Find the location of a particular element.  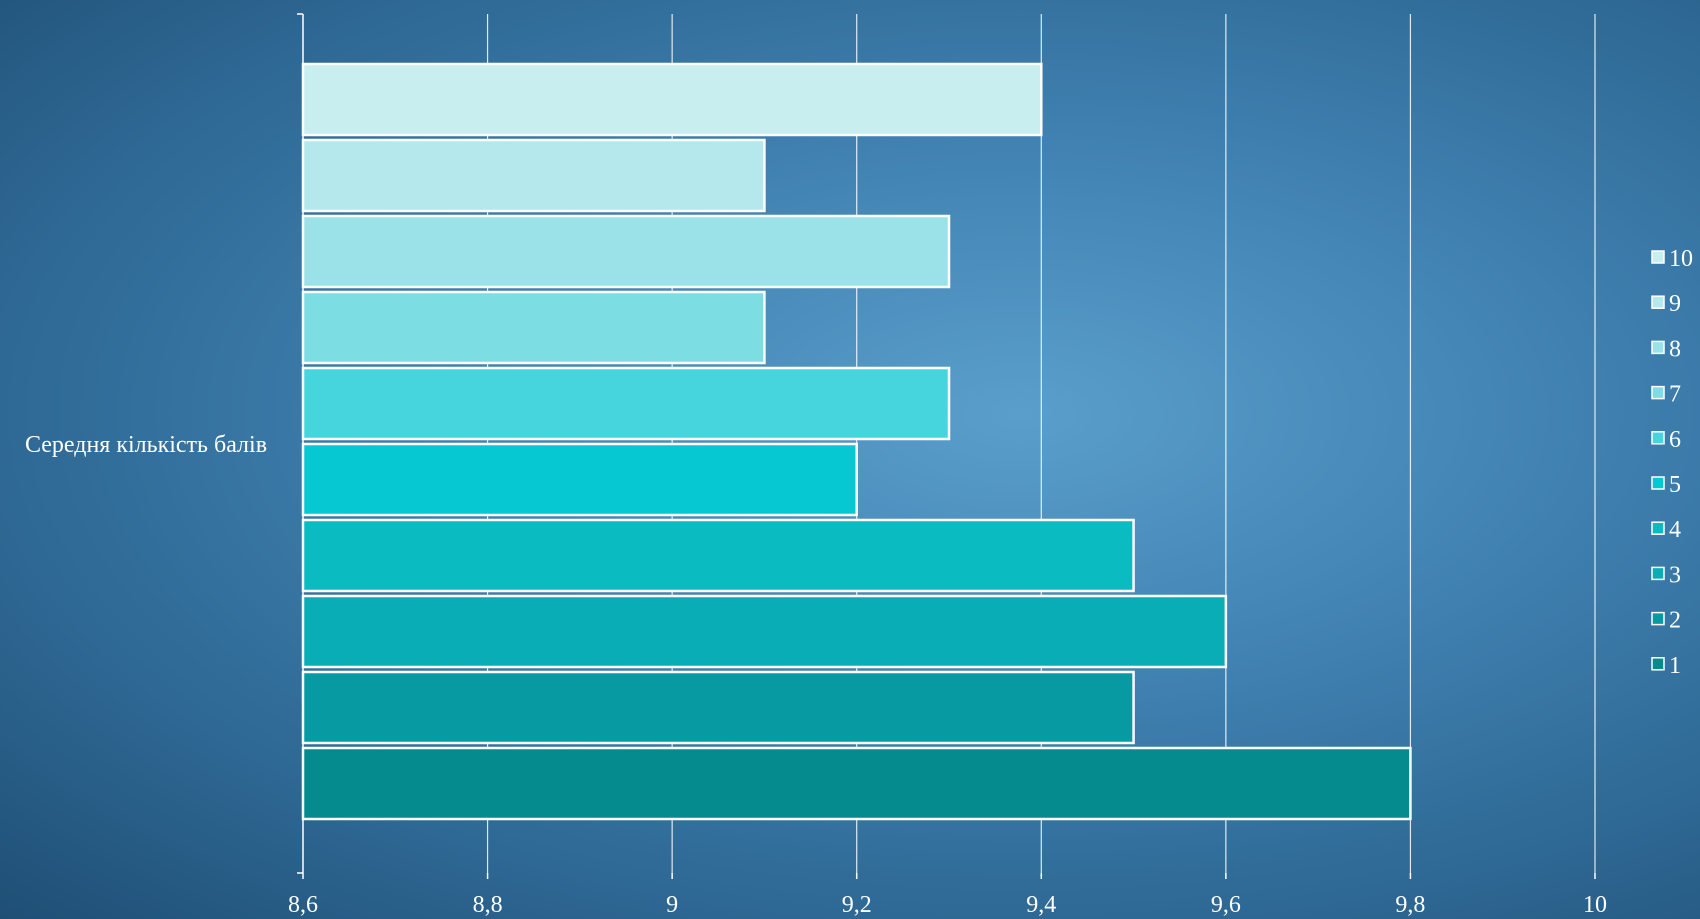

legend-item-9: 9 is located at coordinates (1675, 304).